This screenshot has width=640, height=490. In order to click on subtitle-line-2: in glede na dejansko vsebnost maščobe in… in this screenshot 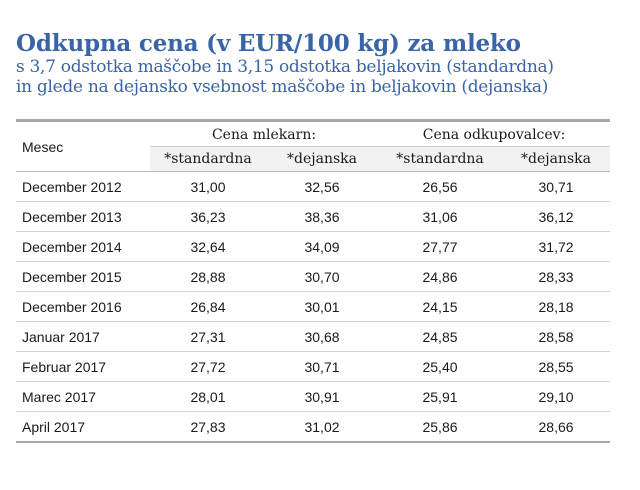, I will do `click(282, 87)`.